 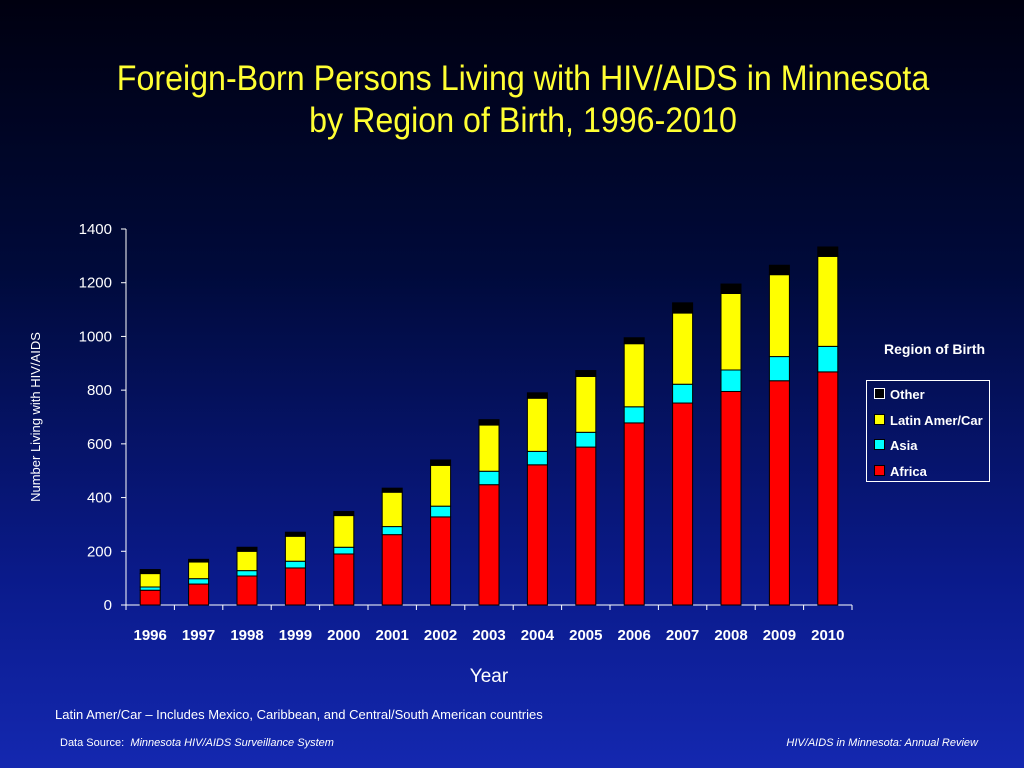 I want to click on bar-asia-2002, so click(x=441, y=511).